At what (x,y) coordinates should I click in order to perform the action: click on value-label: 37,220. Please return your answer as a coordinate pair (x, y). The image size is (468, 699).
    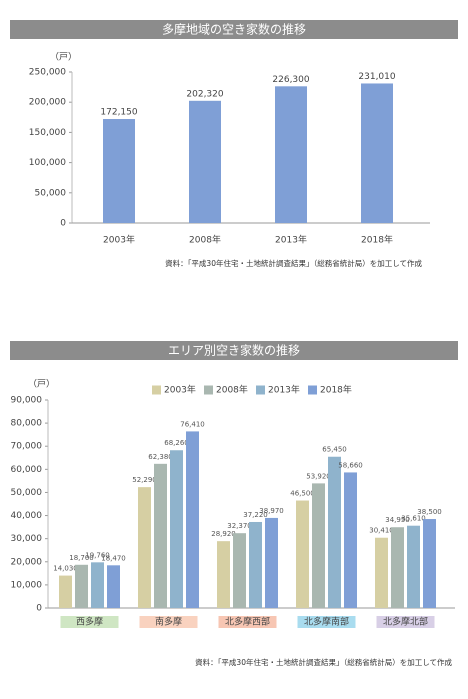
    Looking at the image, I should click on (255, 515).